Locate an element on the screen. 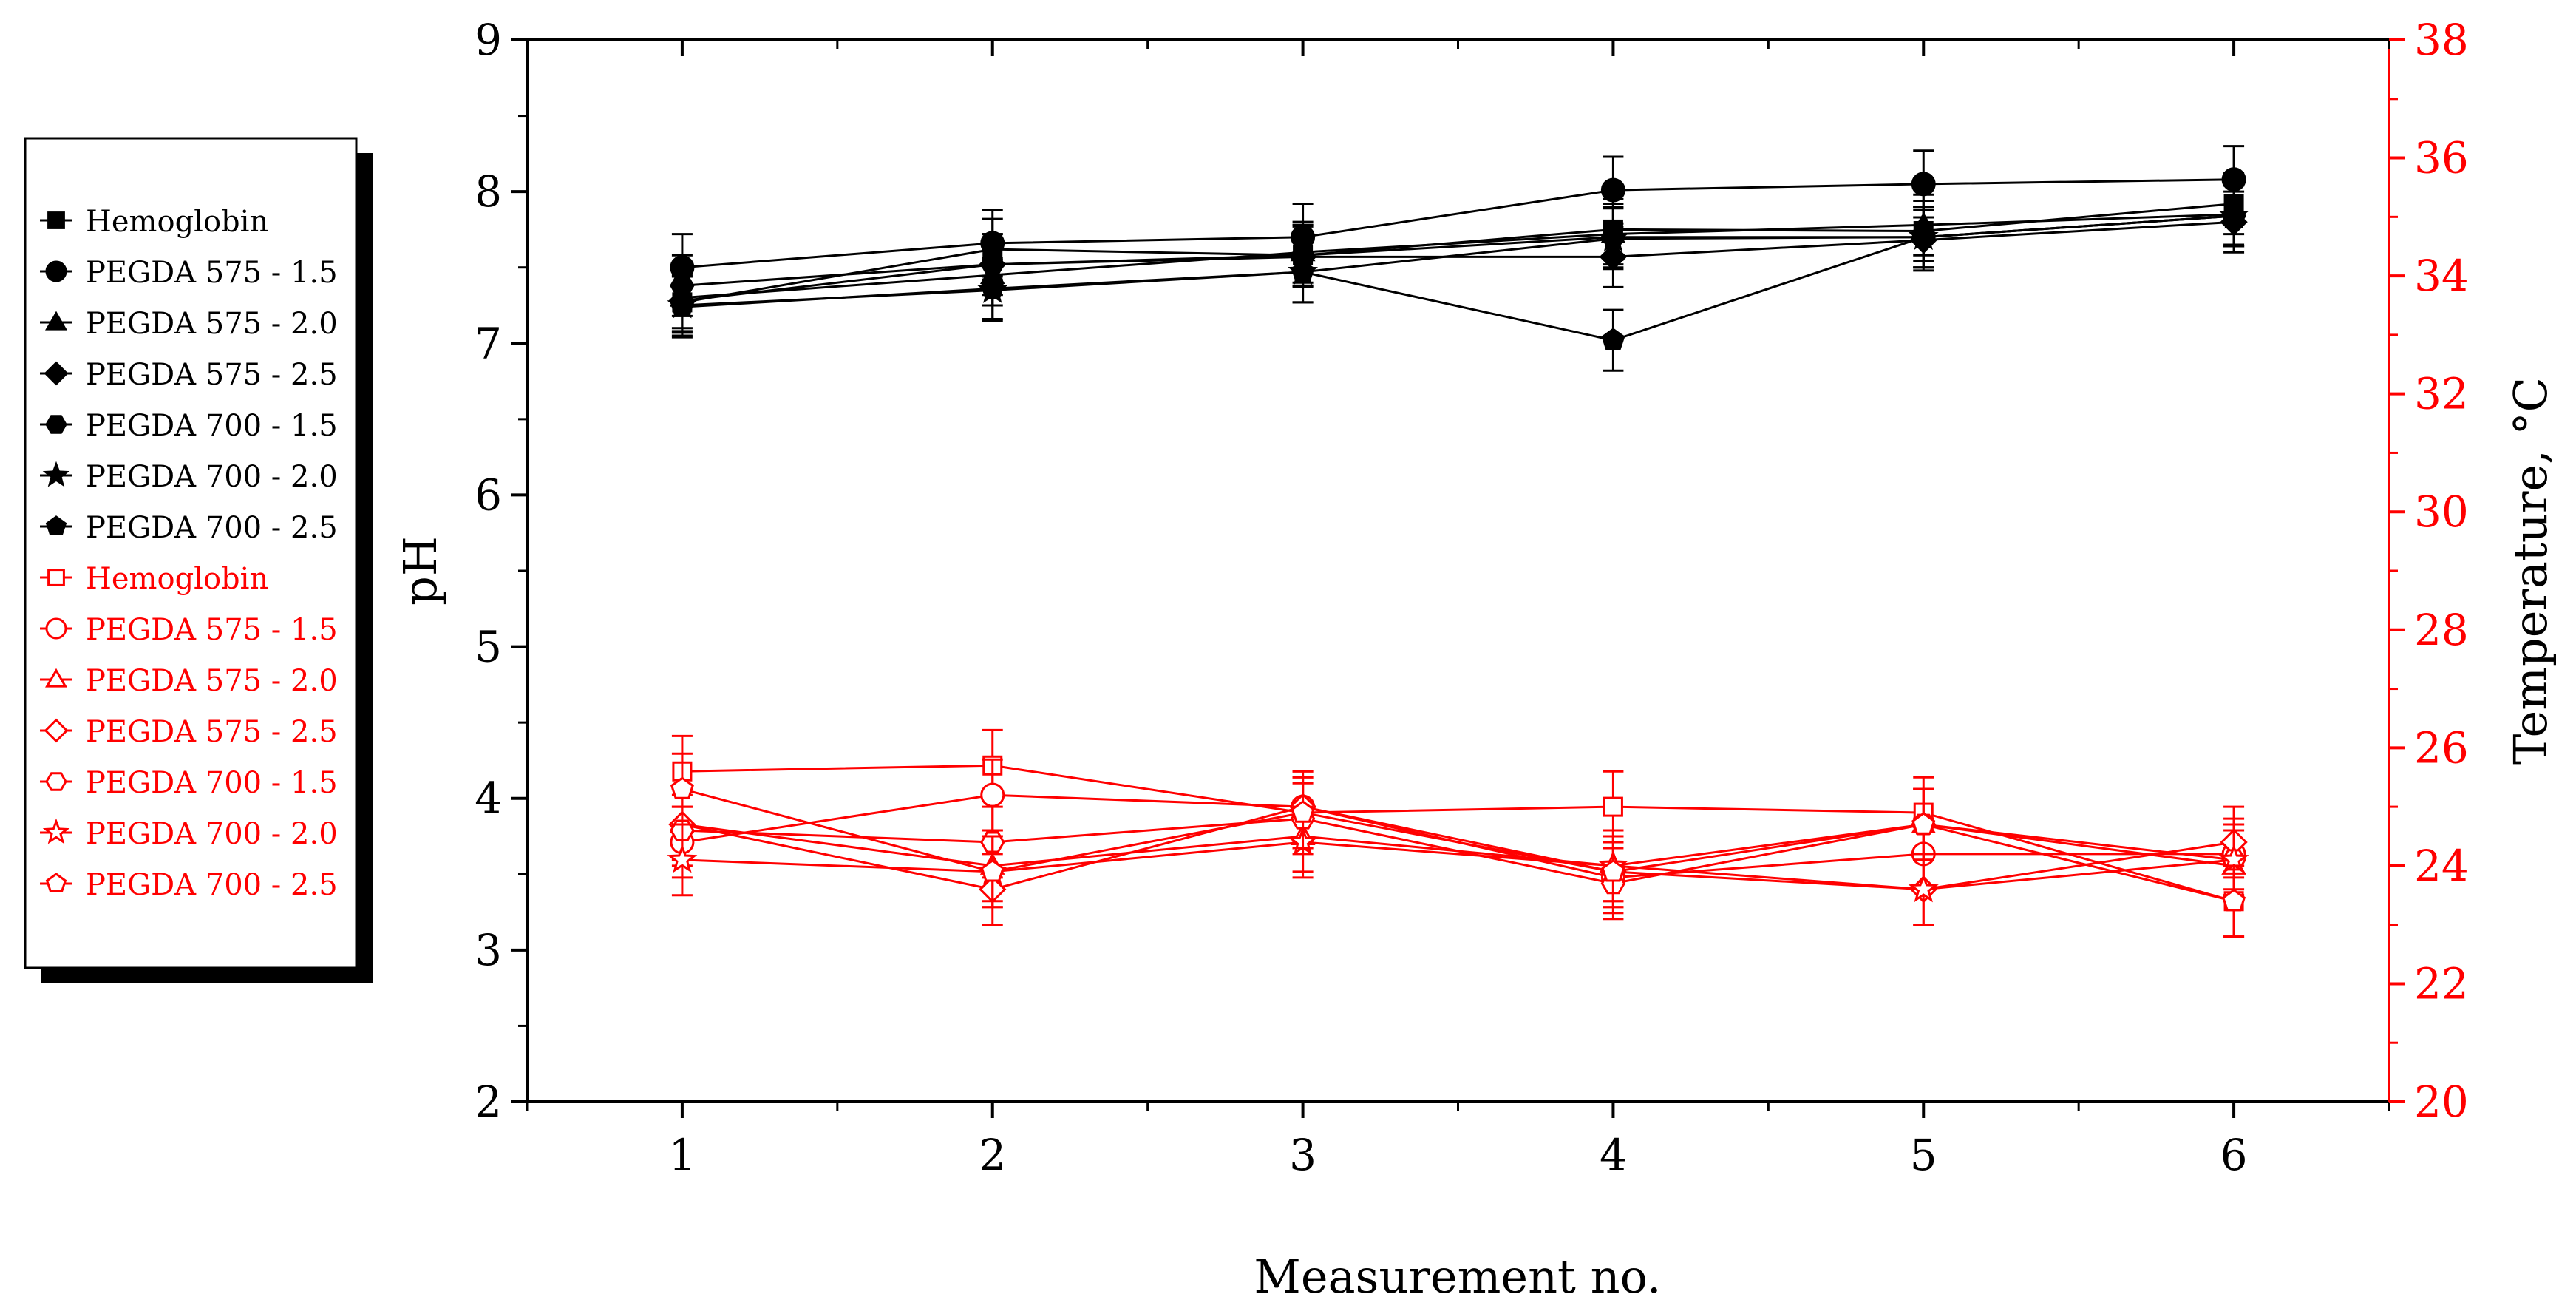  y-left-tick-label-8: 8 is located at coordinates (488, 192).